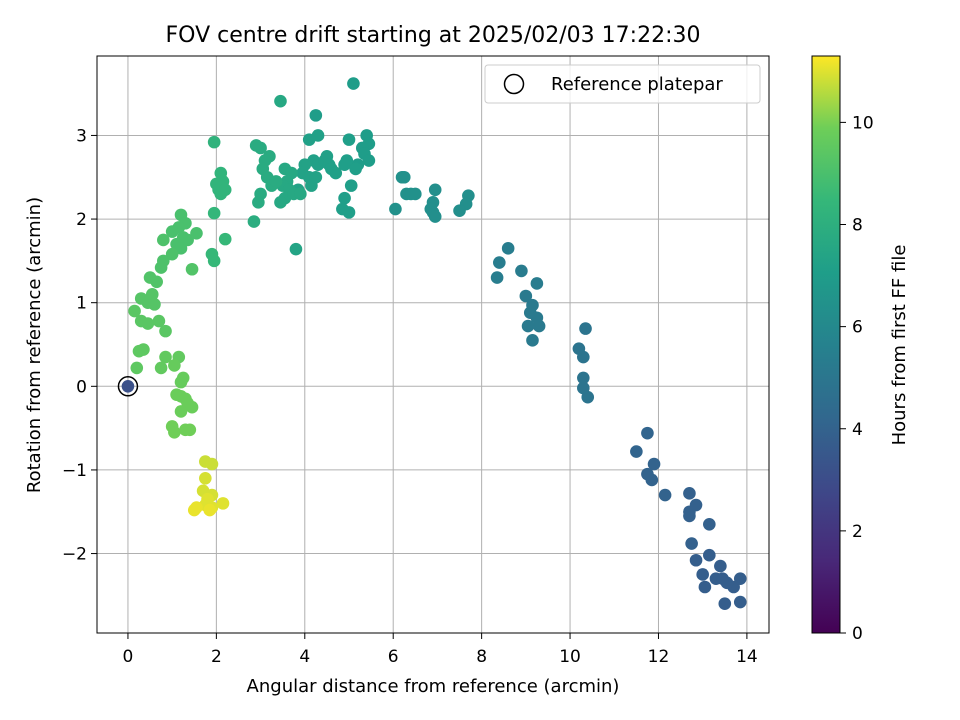  What do you see at coordinates (570, 657) in the screenshot?
I see `x-tick-label: 10` at bounding box center [570, 657].